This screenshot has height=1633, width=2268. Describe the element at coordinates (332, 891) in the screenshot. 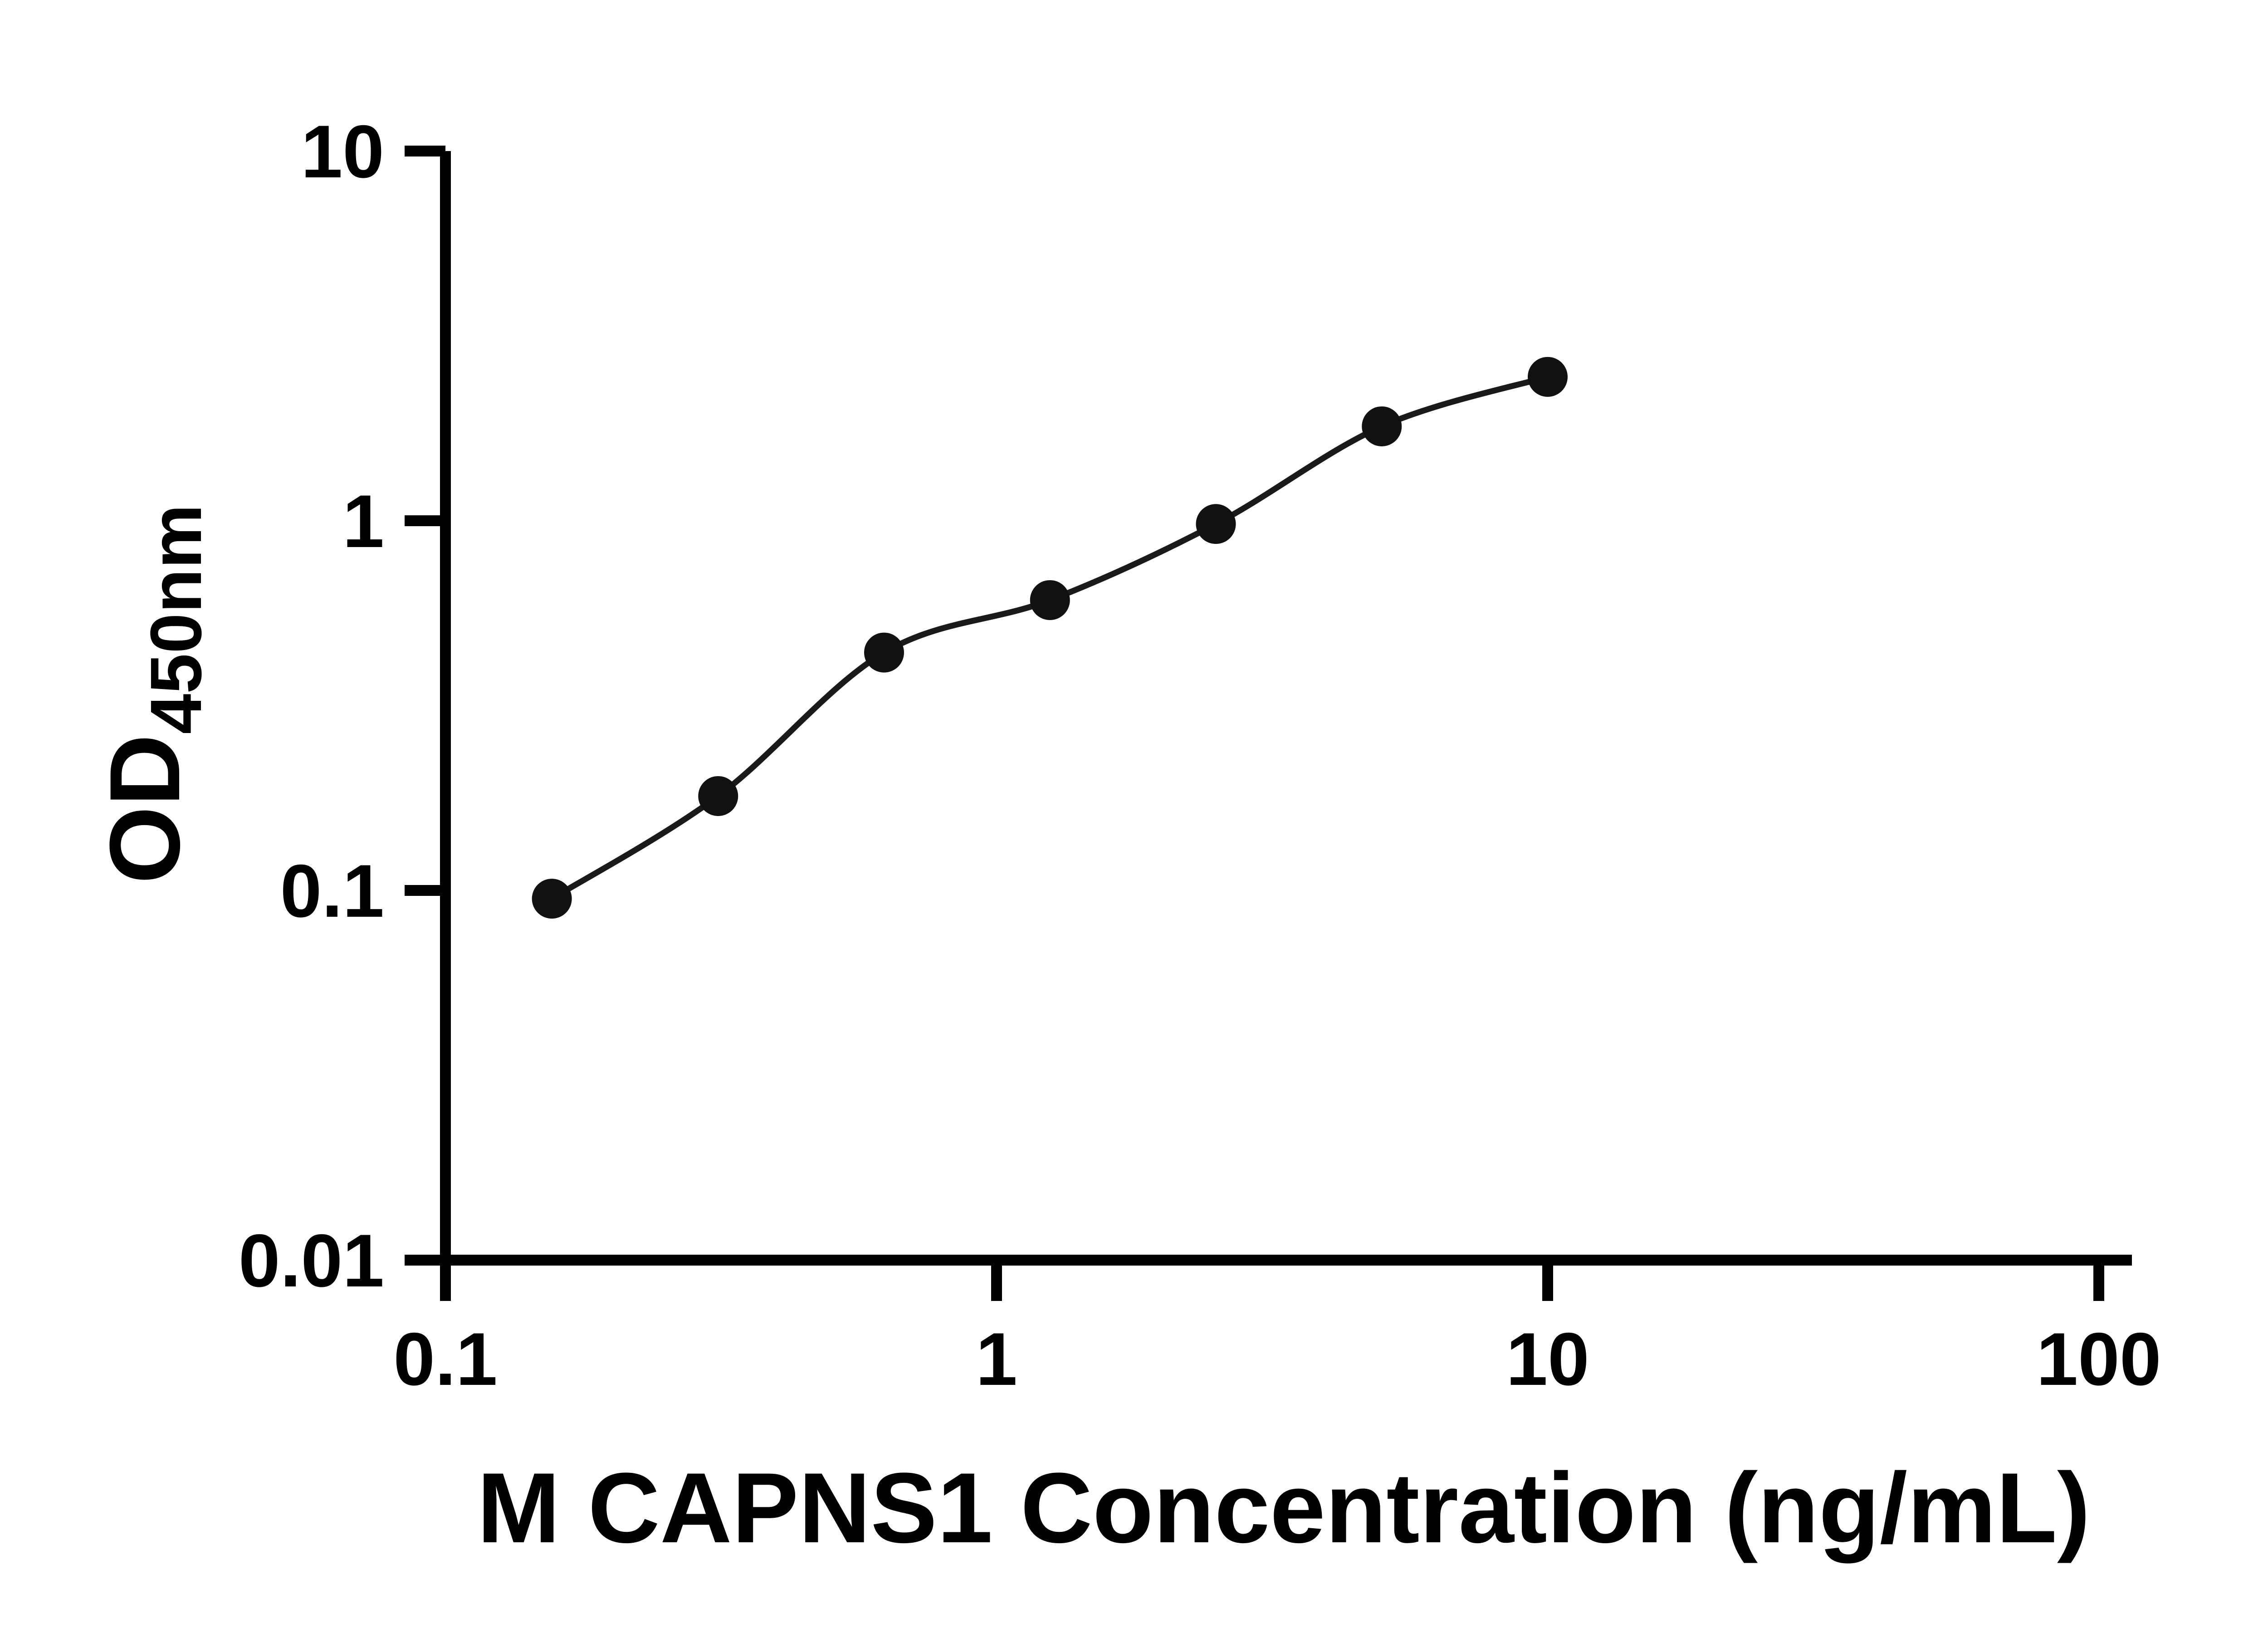

I see `y-axis-tick-label: 0.1` at that location.